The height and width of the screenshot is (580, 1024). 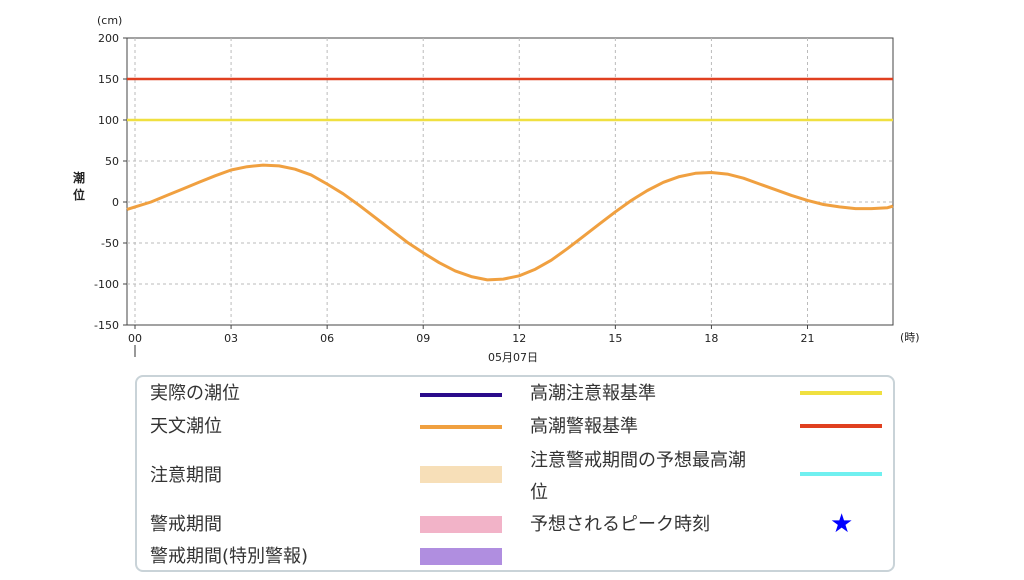 What do you see at coordinates (423, 338) in the screenshot?
I see `x-tick-label: 09` at bounding box center [423, 338].